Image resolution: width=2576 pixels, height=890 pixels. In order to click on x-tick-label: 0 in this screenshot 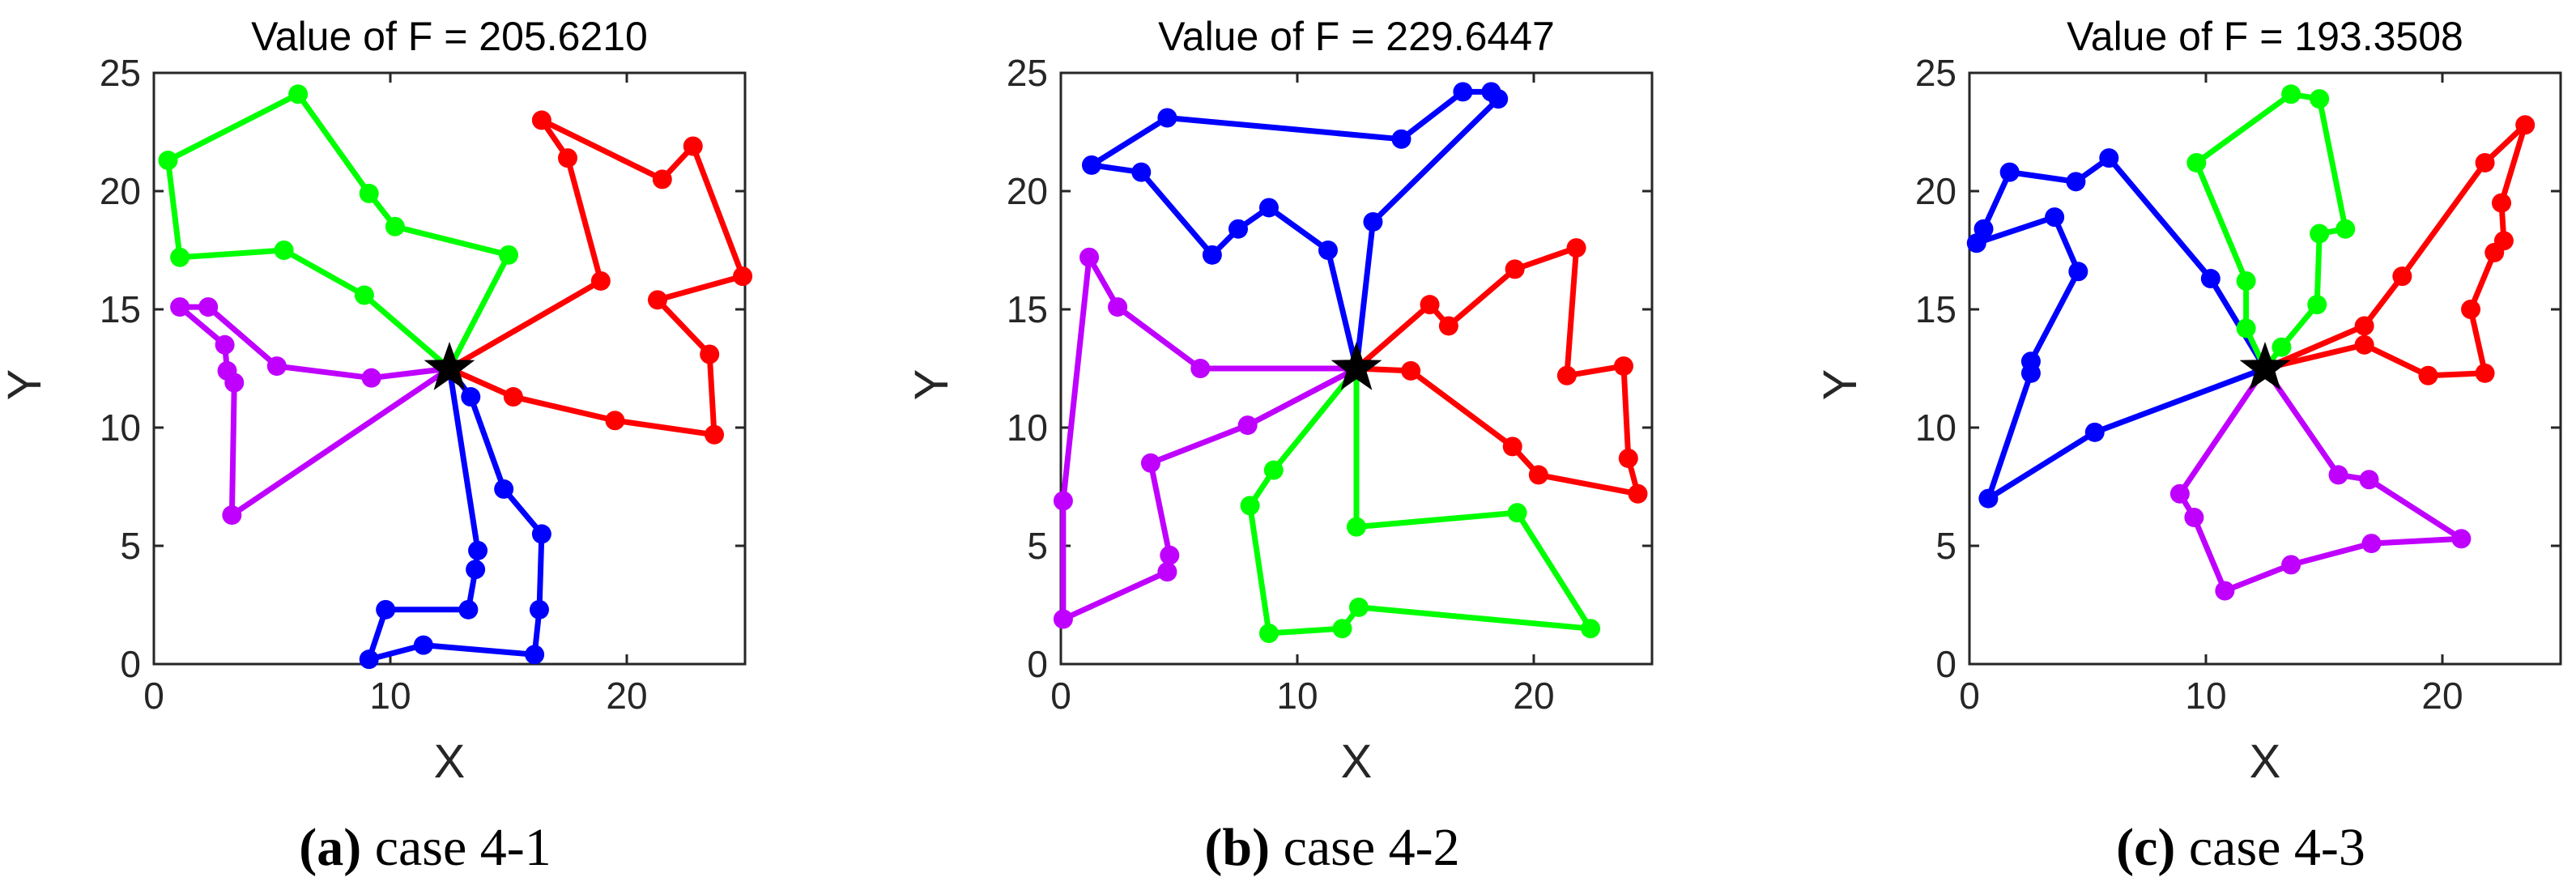, I will do `click(153, 696)`.